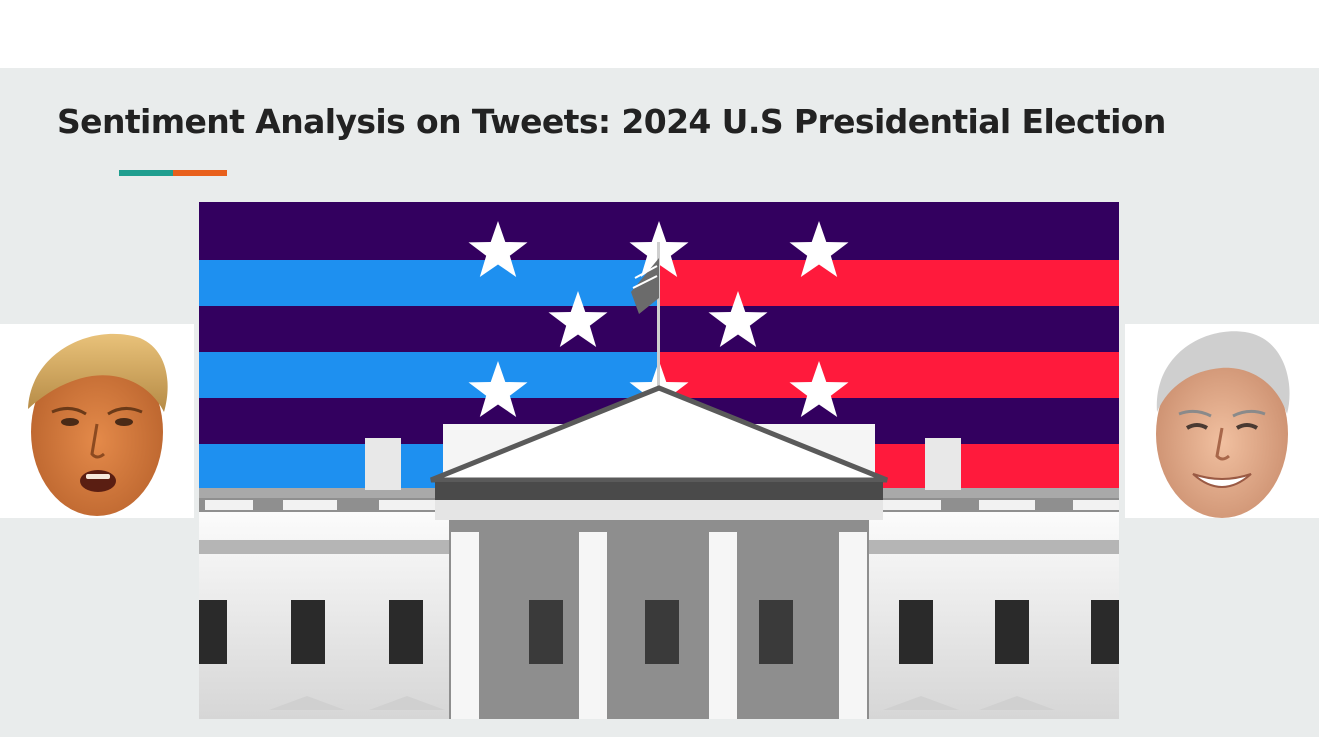  What do you see at coordinates (1223, 424) in the screenshot?
I see `portrait-right-image` at bounding box center [1223, 424].